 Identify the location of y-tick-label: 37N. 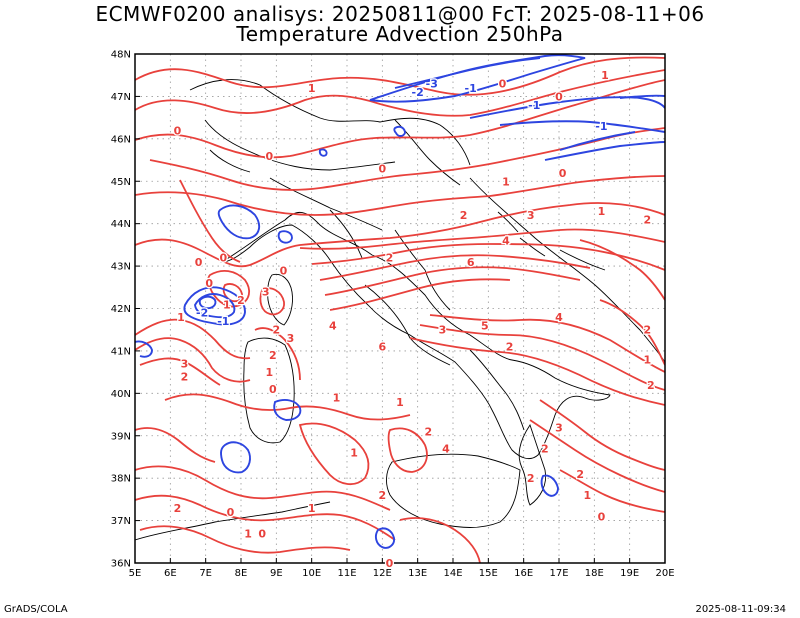
(121, 521).